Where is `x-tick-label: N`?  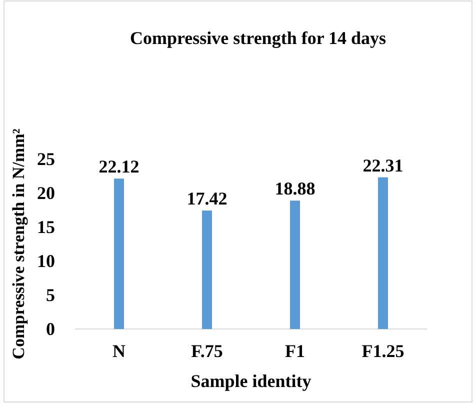
x-tick-label: N is located at coordinates (119, 351).